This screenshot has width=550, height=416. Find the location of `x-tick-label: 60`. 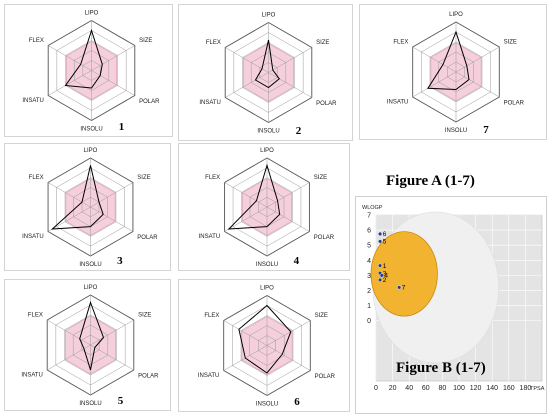

x-tick-label: 60 is located at coordinates (426, 388).